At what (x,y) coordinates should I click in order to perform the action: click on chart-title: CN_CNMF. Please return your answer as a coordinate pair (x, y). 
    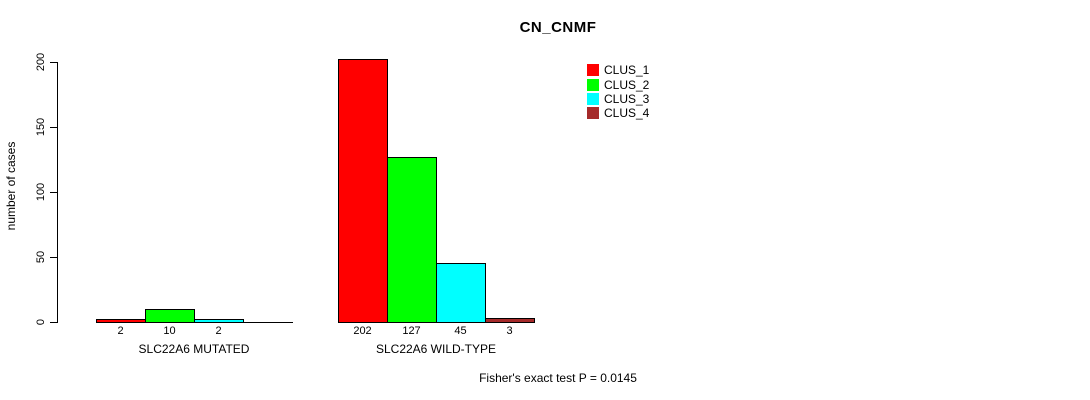
    Looking at the image, I should click on (558, 27).